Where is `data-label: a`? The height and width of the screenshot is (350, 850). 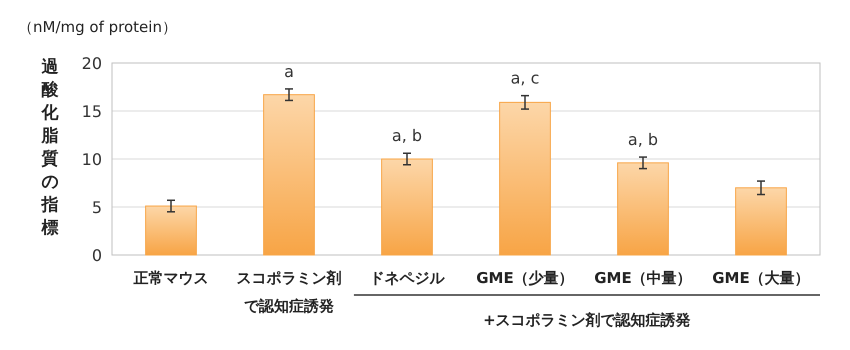
data-label: a is located at coordinates (289, 71).